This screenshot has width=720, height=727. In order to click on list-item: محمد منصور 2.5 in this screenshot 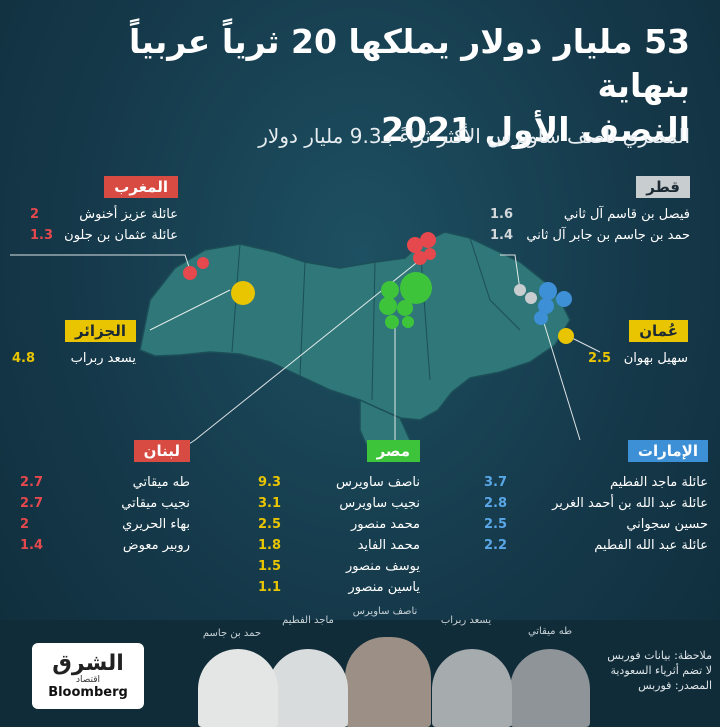, I will do `click(339, 524)`.